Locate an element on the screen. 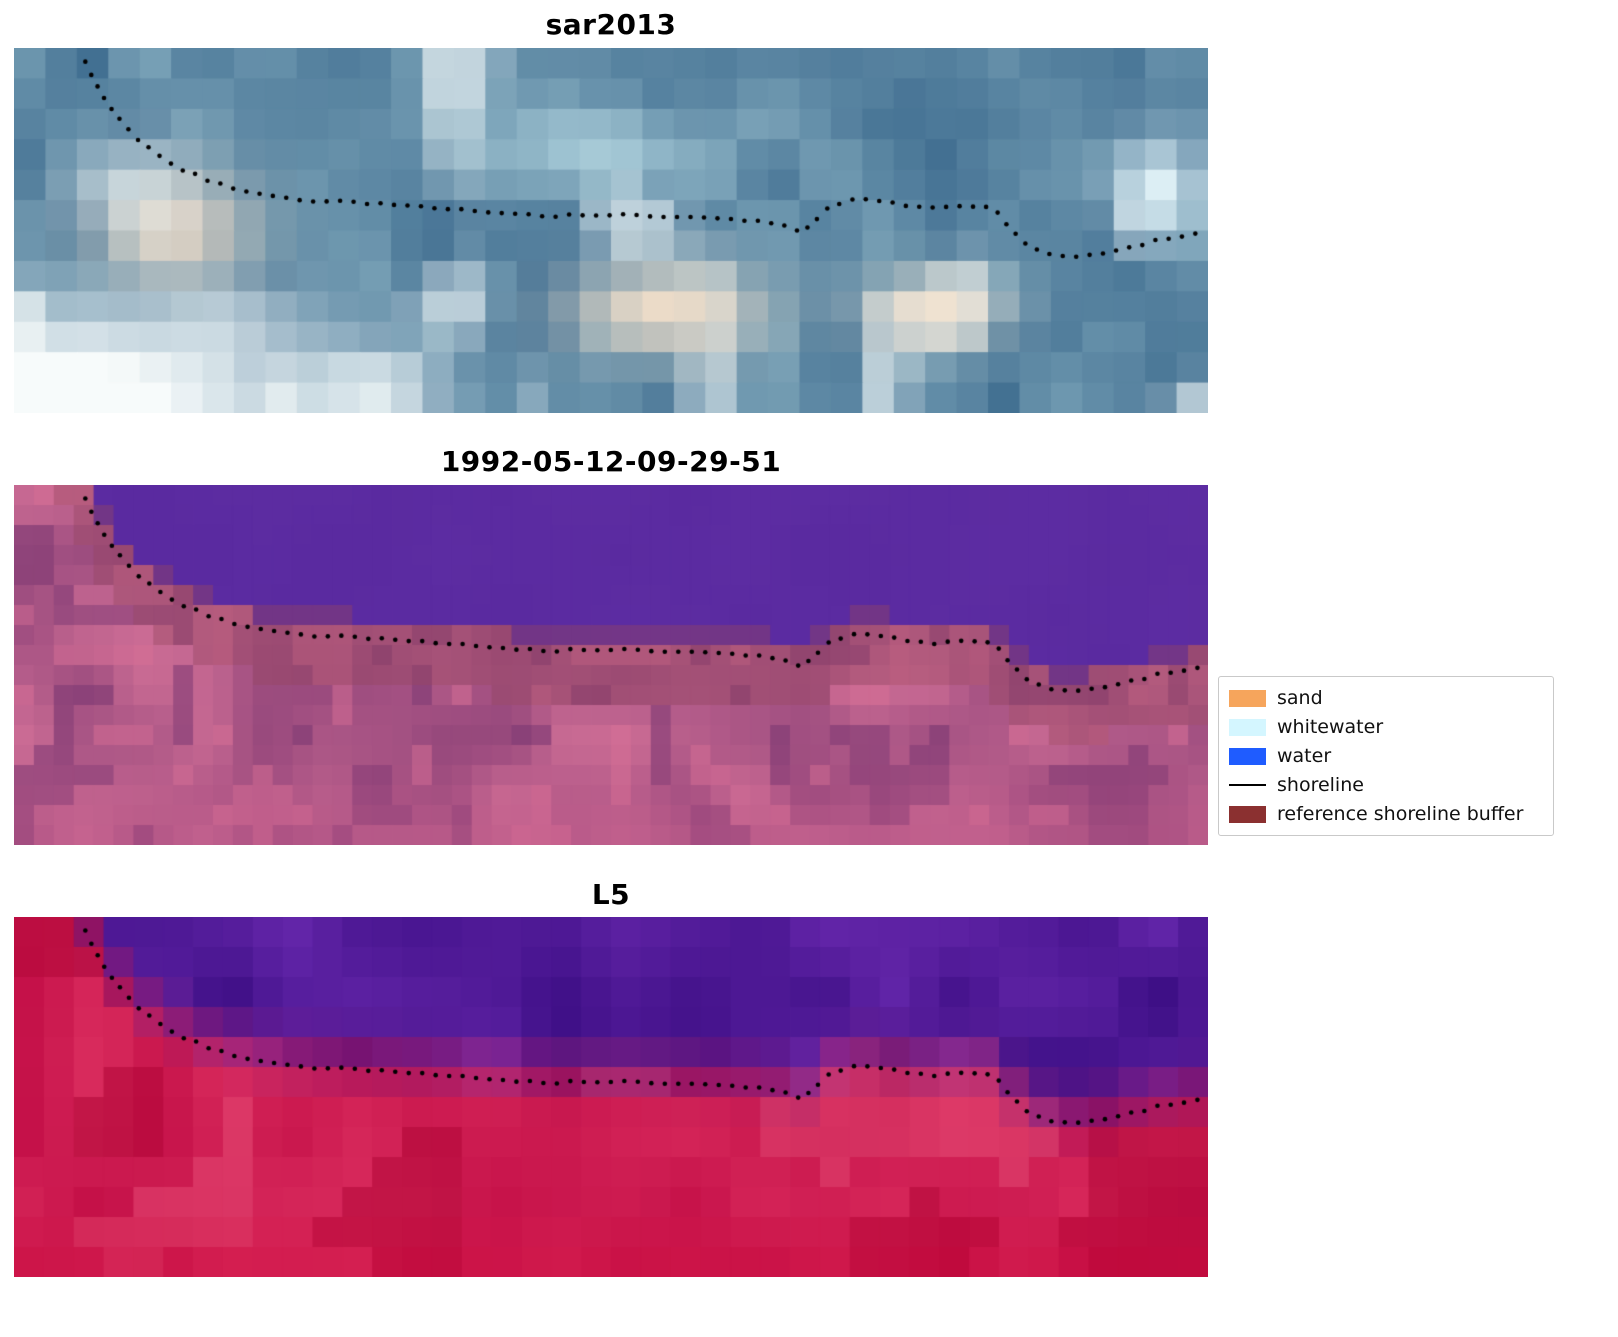 The image size is (1618, 1337). legend-item-whitewater: whitewater is located at coordinates (1386, 727).